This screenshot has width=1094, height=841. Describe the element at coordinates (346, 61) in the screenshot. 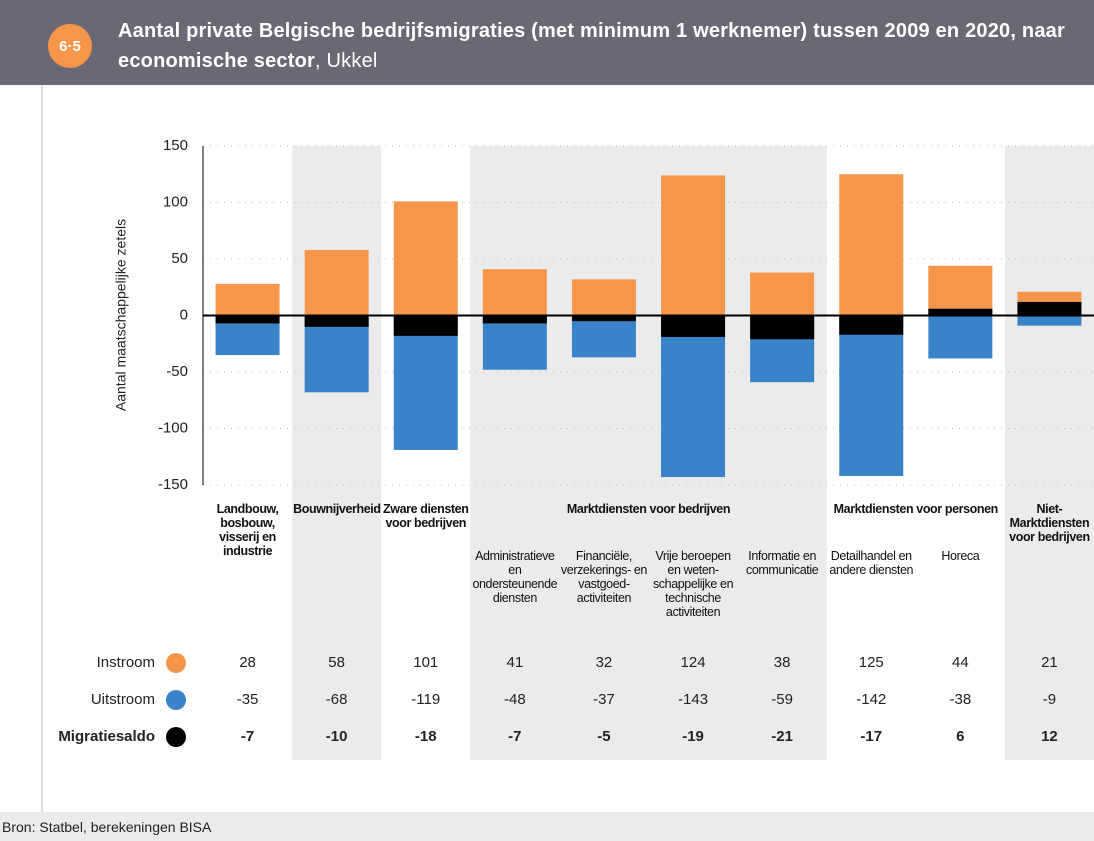

I see `title-place: , Ukkel` at that location.